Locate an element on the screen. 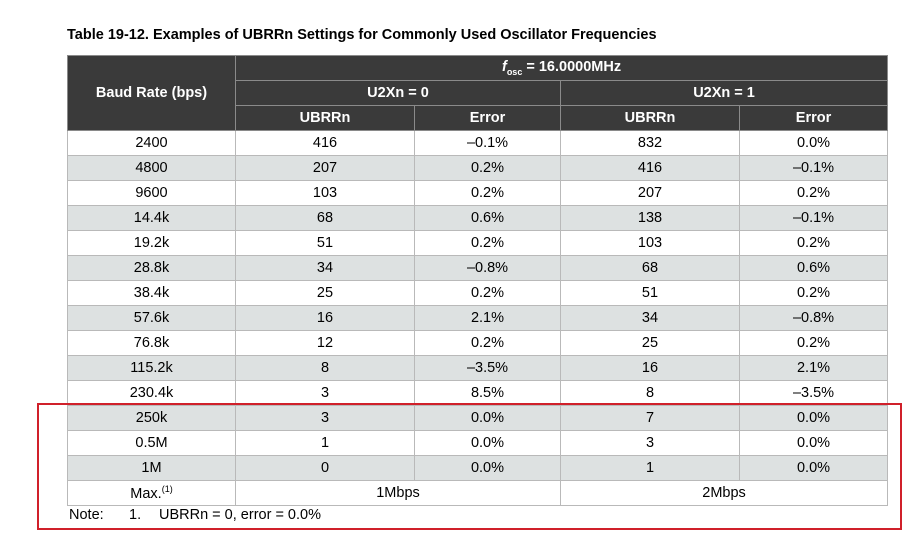  ubrr-u2x1-header: UBRRn is located at coordinates (650, 118).